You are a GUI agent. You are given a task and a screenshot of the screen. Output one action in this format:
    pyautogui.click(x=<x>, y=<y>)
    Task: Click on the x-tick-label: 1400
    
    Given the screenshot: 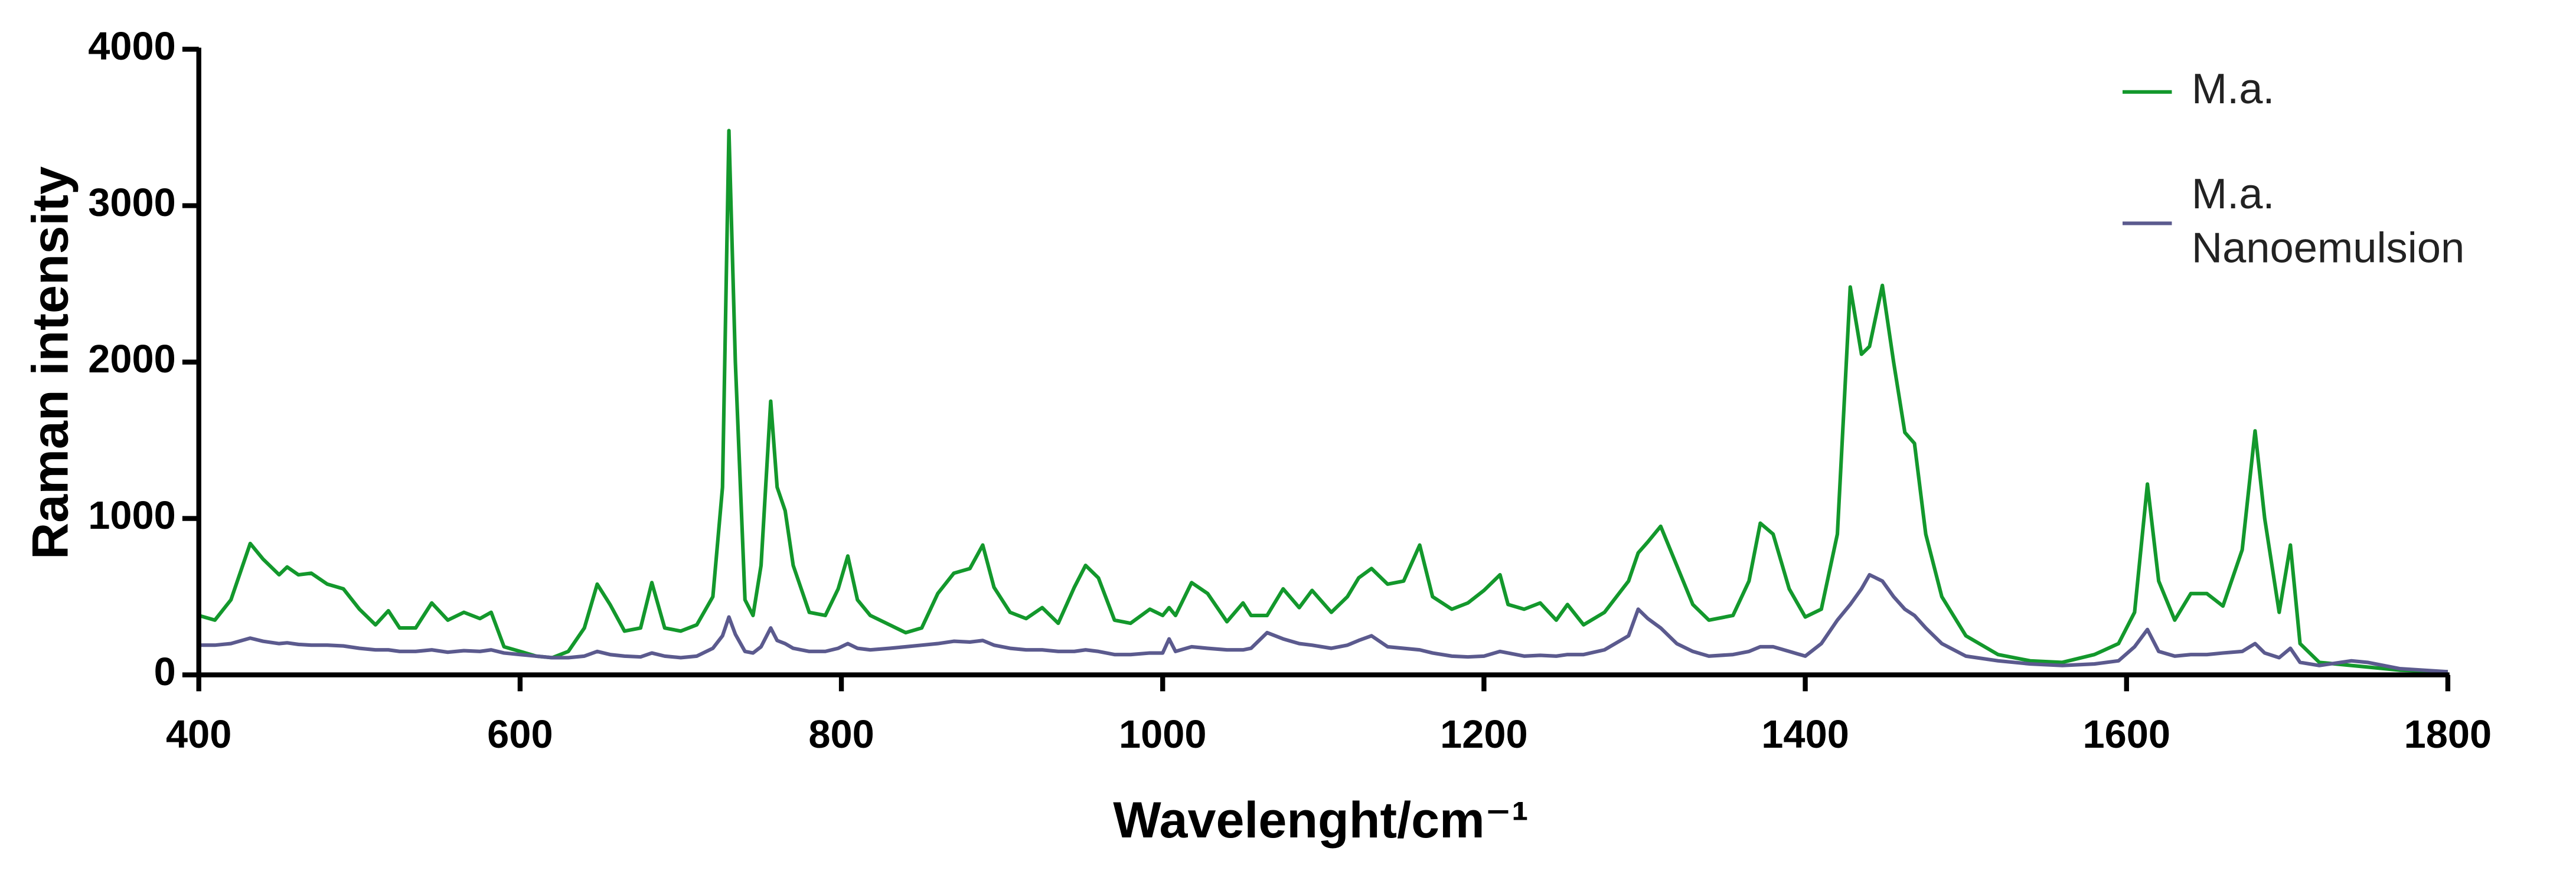 What is the action you would take?
    pyautogui.click(x=1805, y=735)
    